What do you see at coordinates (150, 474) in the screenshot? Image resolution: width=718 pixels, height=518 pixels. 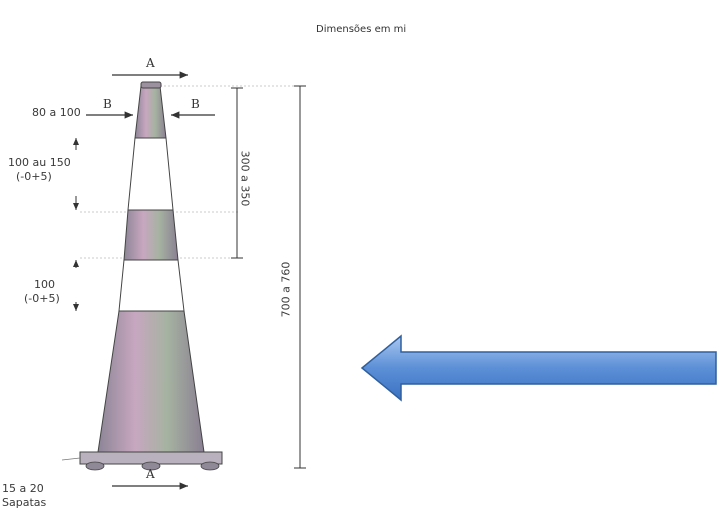 I see `section-a-bottom-label: A` at bounding box center [150, 474].